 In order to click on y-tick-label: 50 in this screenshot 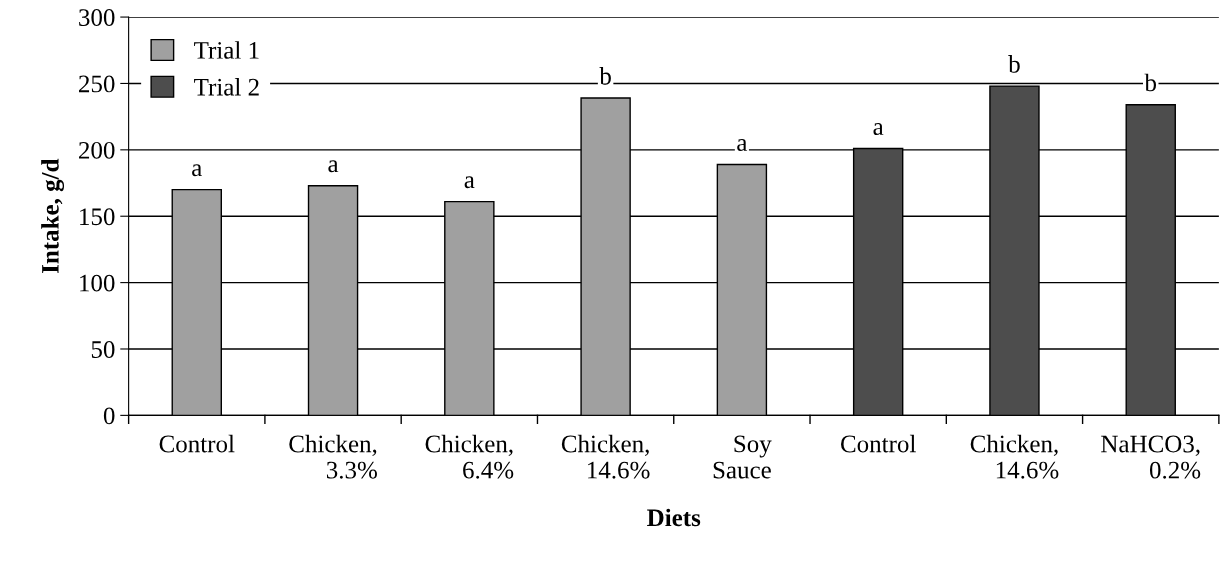, I will do `click(103, 349)`.